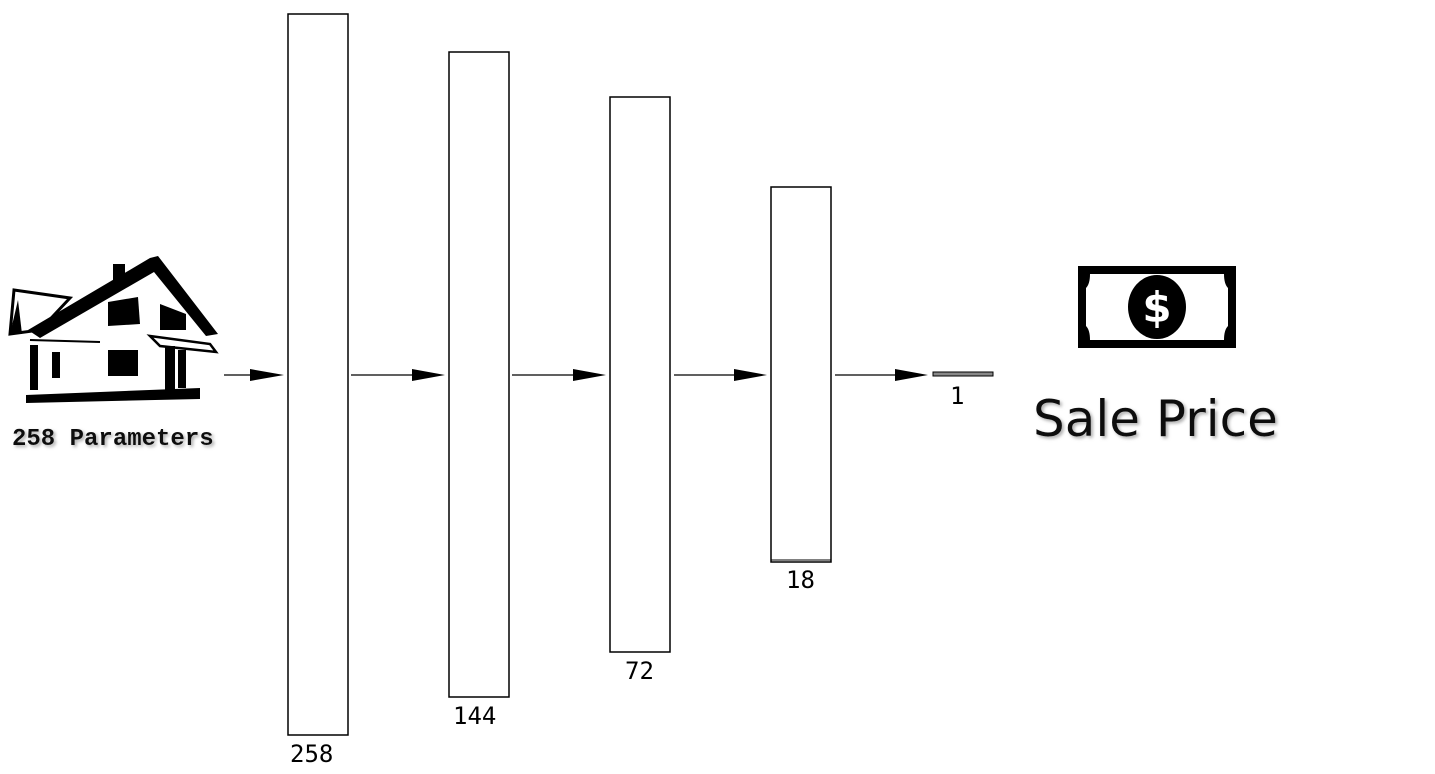 The width and height of the screenshot is (1435, 774). I want to click on layer-4: 18, so click(801, 390).